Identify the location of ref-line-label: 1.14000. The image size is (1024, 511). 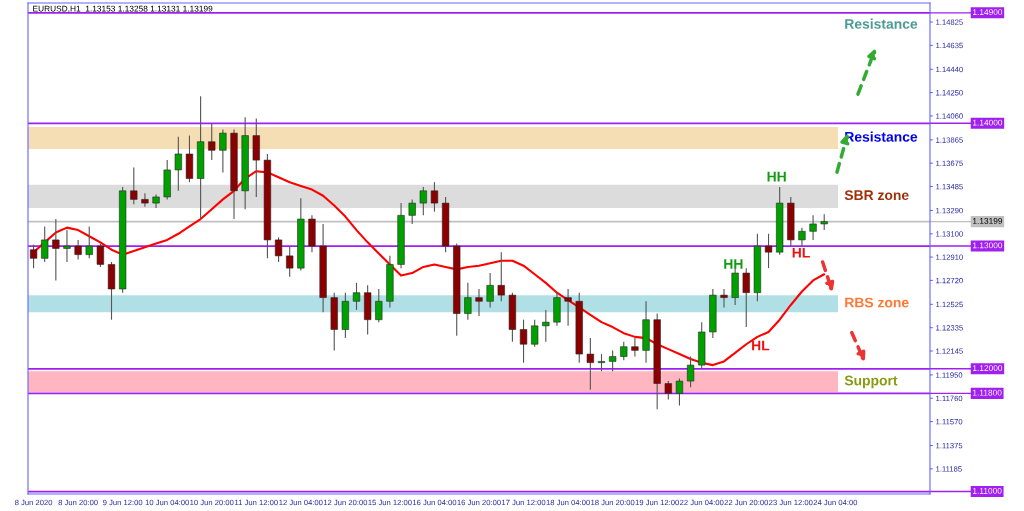
(988, 122).